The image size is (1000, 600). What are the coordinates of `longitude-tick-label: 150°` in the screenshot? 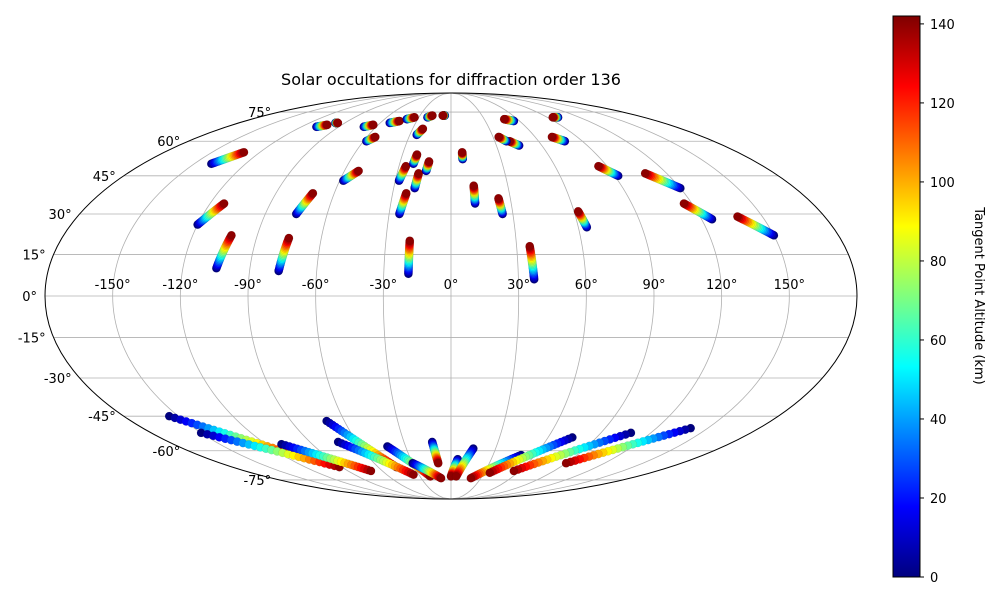 It's located at (789, 285).